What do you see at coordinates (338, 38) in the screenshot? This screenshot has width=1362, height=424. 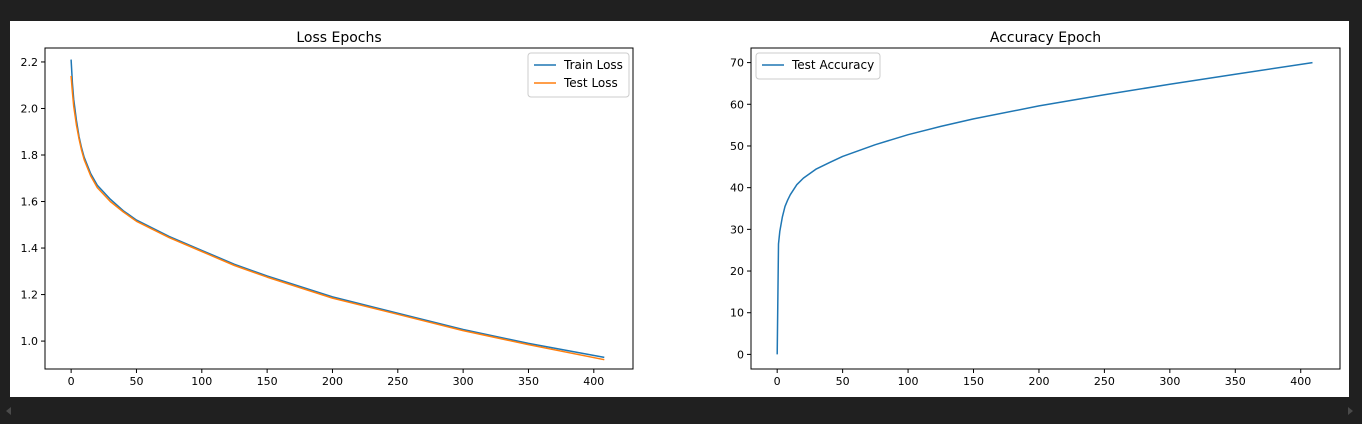 I see `chart-title: Loss Epochs` at bounding box center [338, 38].